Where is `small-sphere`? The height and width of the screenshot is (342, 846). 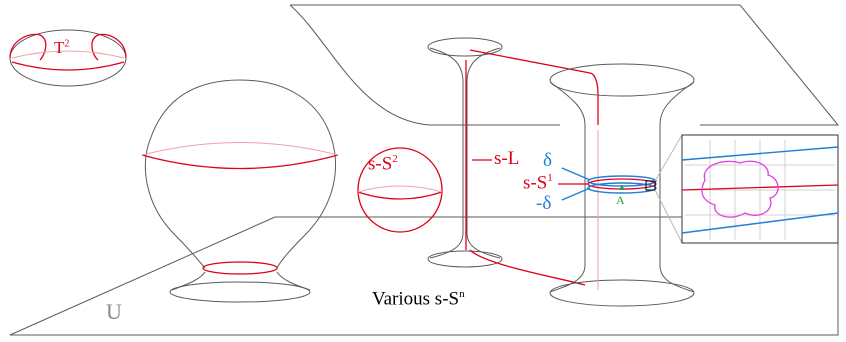 small-sphere is located at coordinates (400, 190).